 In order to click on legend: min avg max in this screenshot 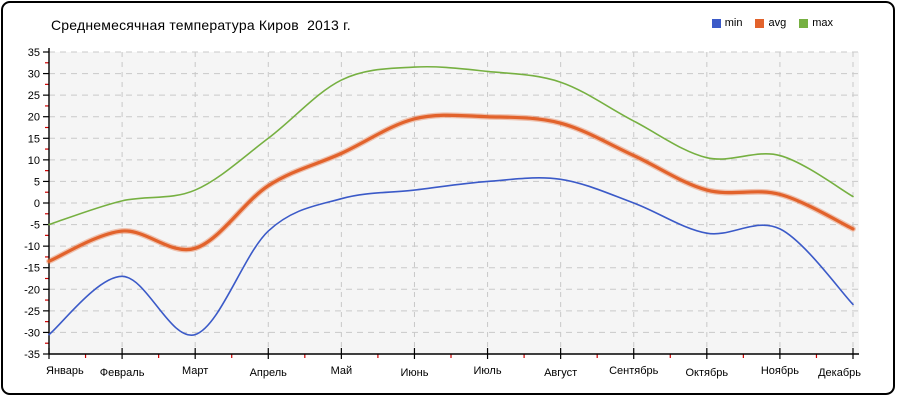, I will do `click(772, 23)`.